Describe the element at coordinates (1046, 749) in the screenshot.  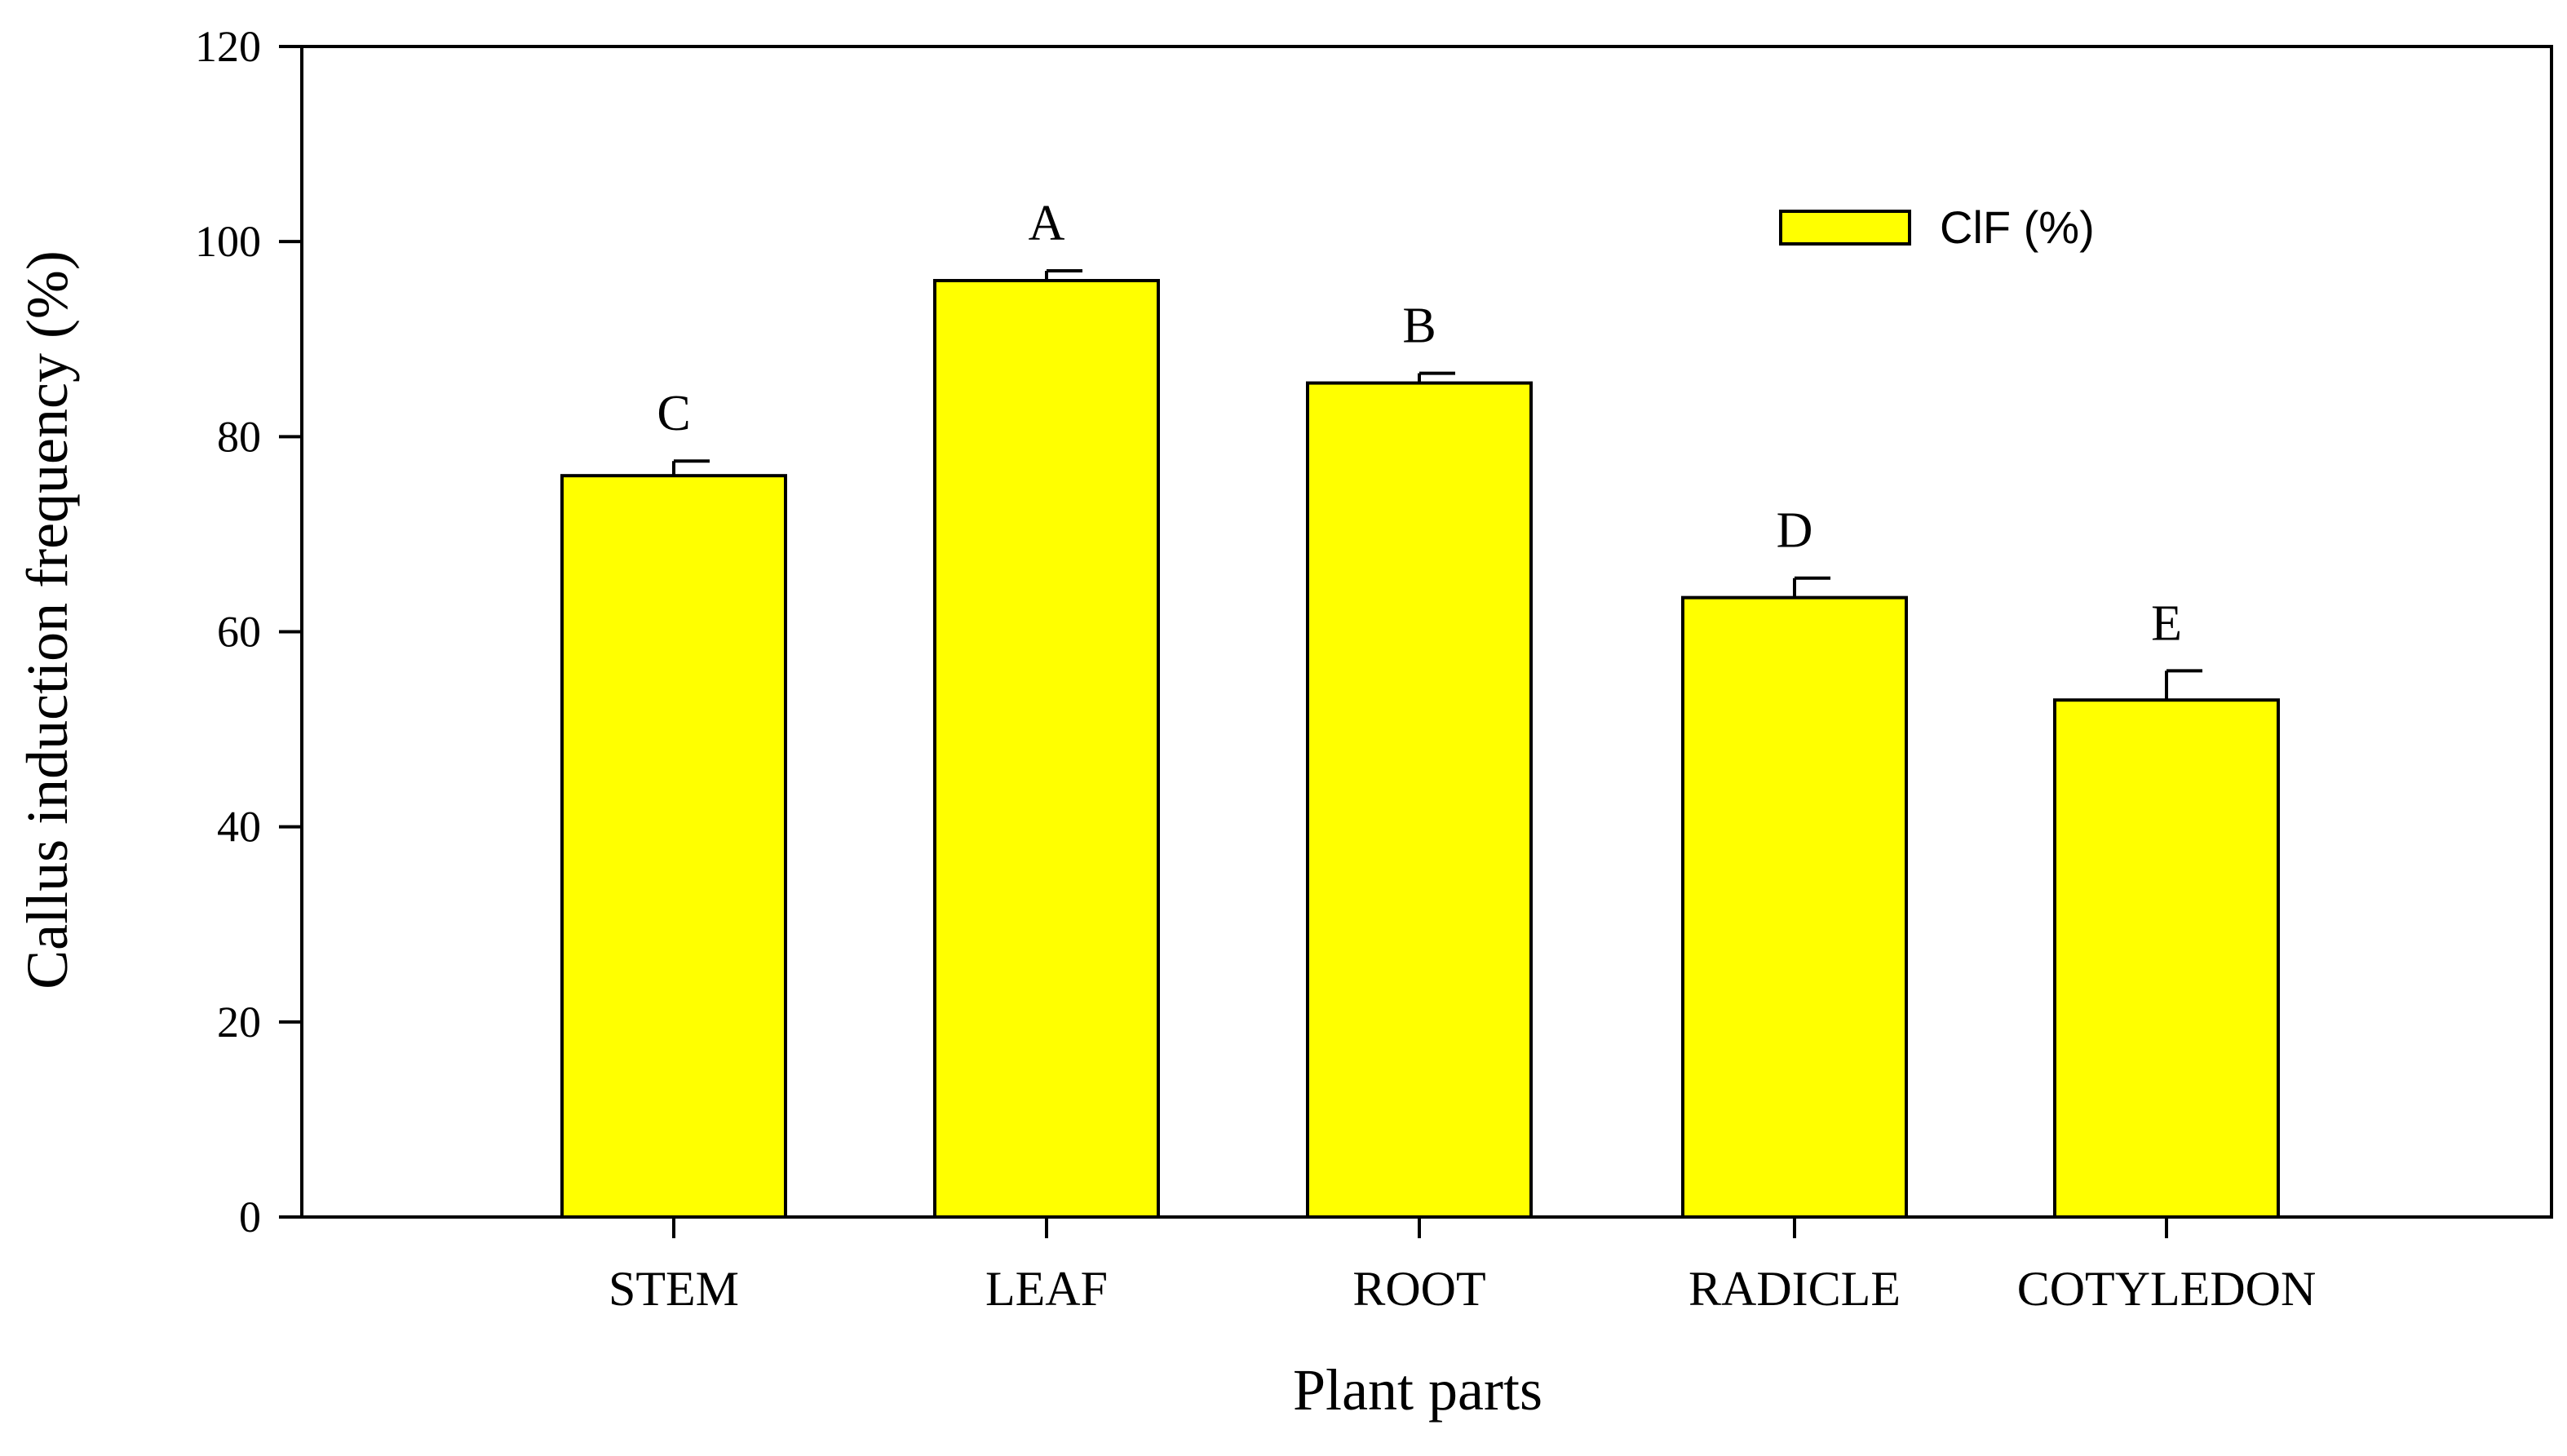
I see `bar-leaf` at that location.